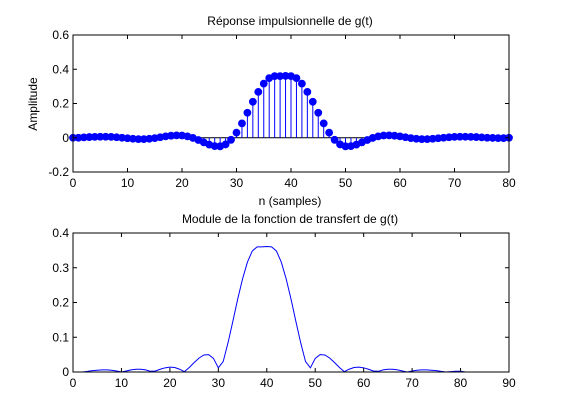  I want to click on p1-ytick-label: 0.4, so click(60, 69).